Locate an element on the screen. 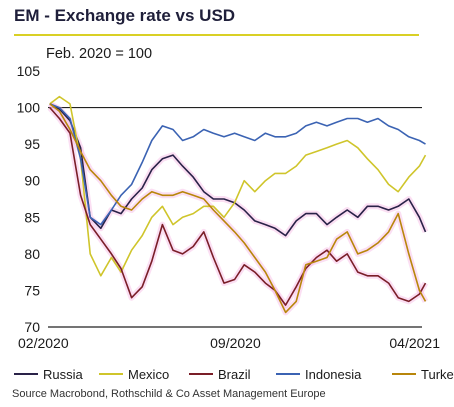 The image size is (454, 407). x-tick-label: 02/2020 is located at coordinates (43, 343).